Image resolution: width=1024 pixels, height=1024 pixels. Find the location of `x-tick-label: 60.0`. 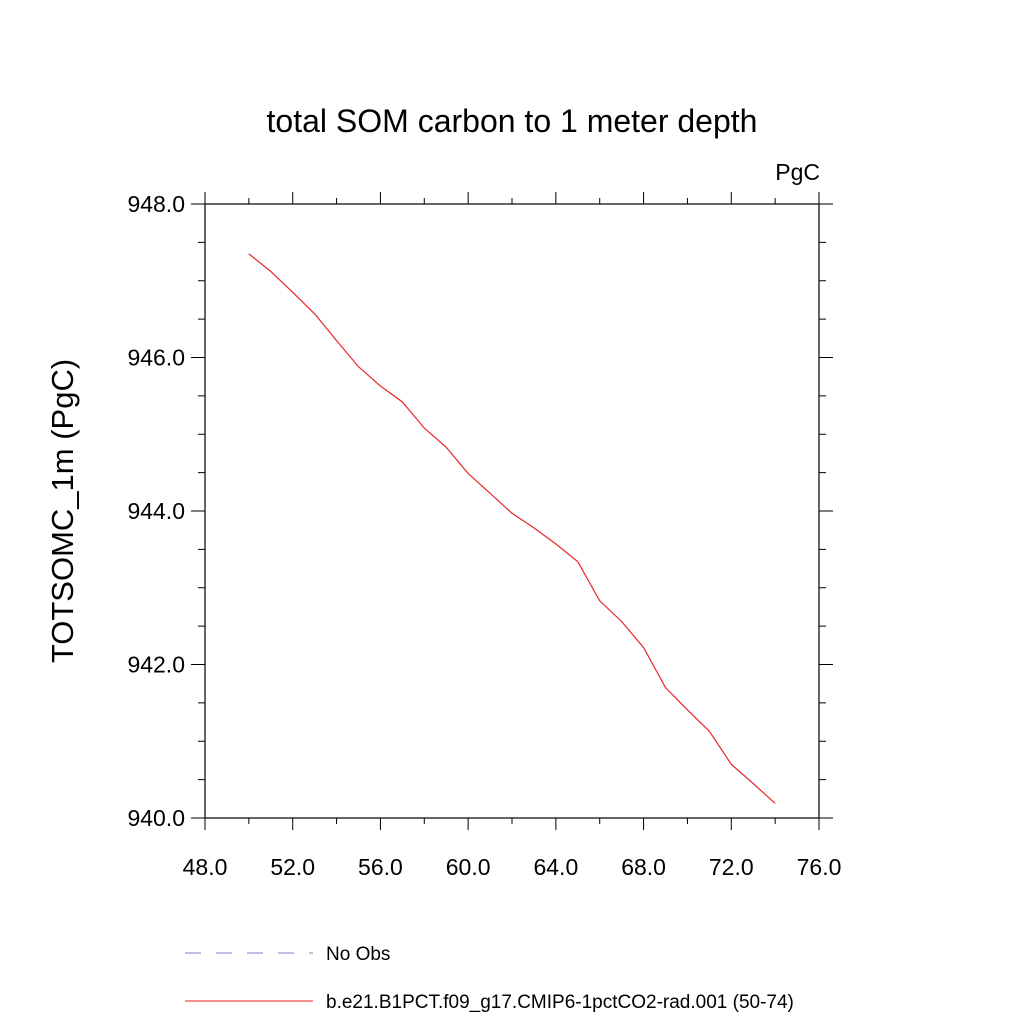

x-tick-label: 60.0 is located at coordinates (468, 867).